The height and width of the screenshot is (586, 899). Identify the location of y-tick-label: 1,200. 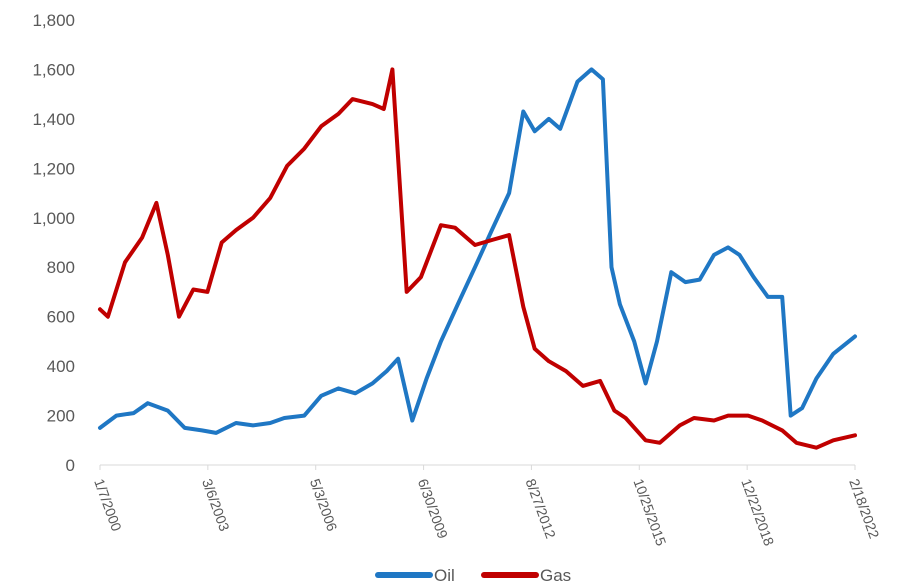
(53, 168).